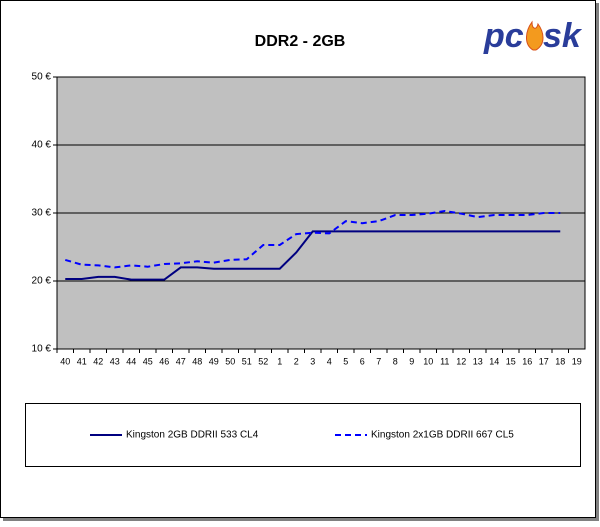 The height and width of the screenshot is (527, 600). What do you see at coordinates (115, 361) in the screenshot?
I see `x-tick-label: 43` at bounding box center [115, 361].